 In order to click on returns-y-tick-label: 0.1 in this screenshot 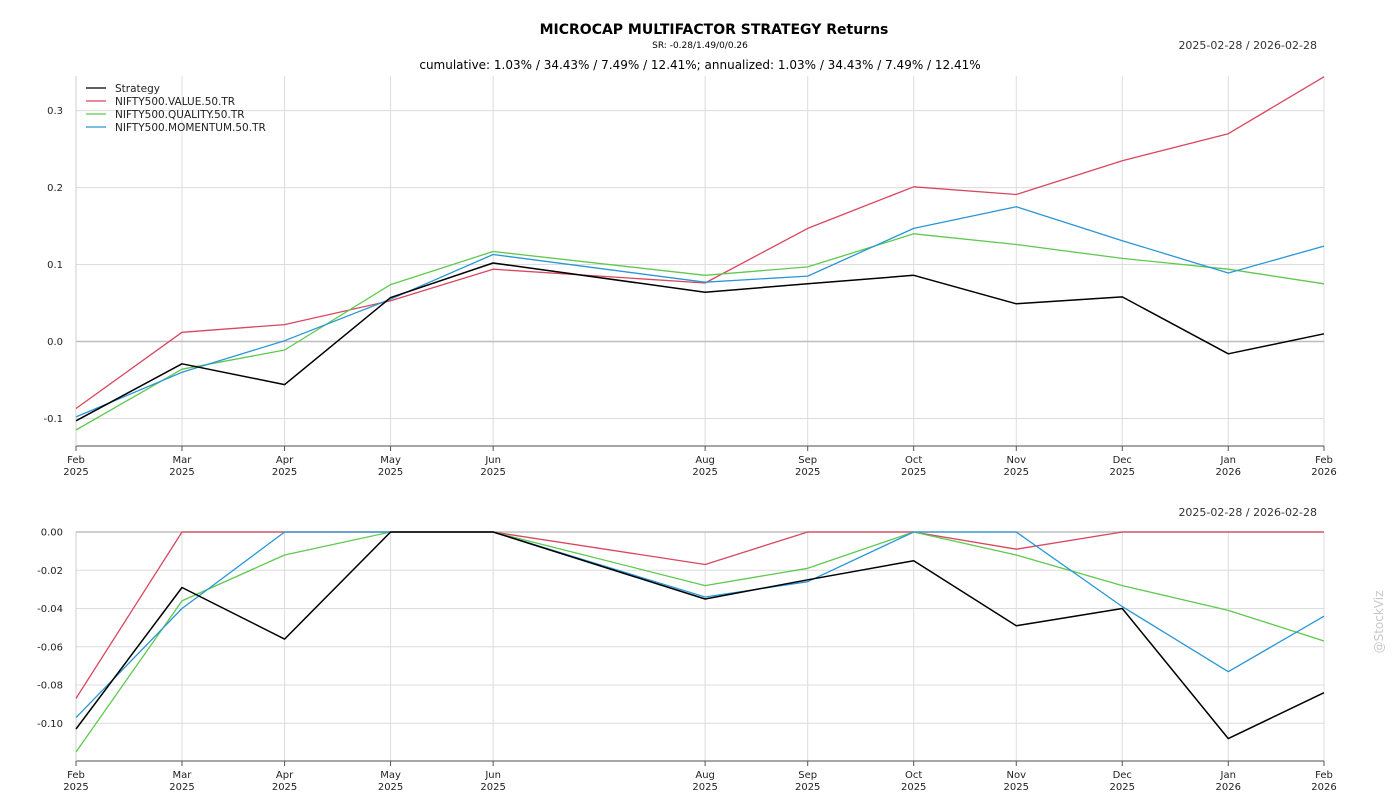, I will do `click(55, 265)`.